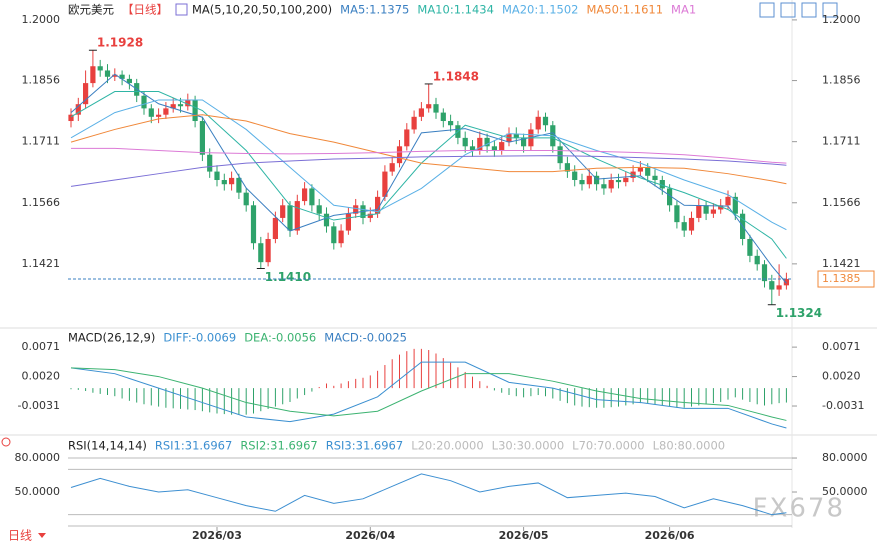  What do you see at coordinates (370, 535) in the screenshot?
I see `x-tick-label: 2026/04` at bounding box center [370, 535].